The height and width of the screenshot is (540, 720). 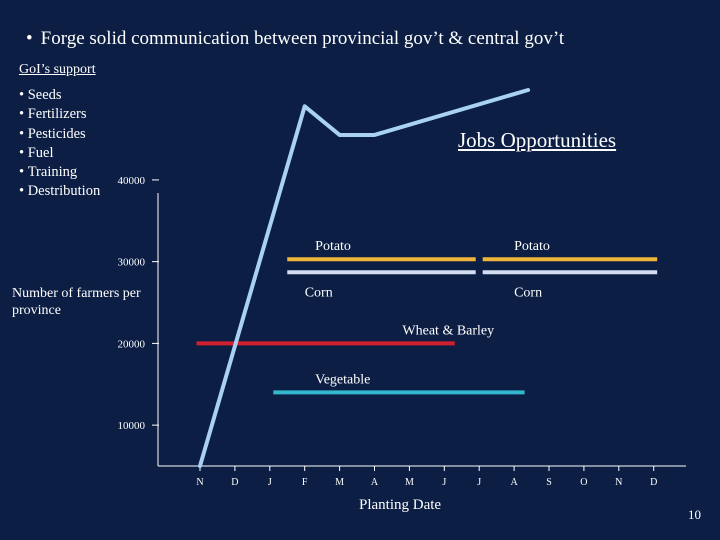 I want to click on y-axis-label: Number of farmers per province, so click(x=76, y=302).